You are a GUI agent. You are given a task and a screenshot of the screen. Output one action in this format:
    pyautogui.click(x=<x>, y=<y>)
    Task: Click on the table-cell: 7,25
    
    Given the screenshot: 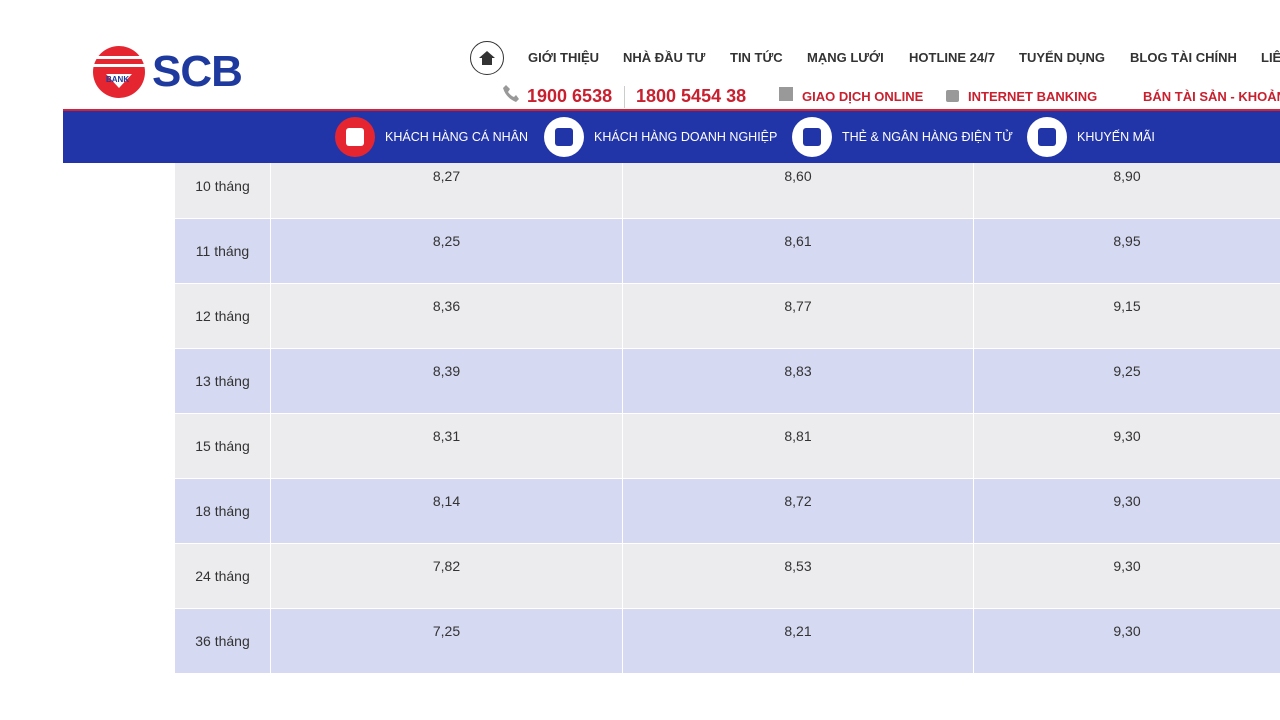 What is the action you would take?
    pyautogui.click(x=446, y=641)
    